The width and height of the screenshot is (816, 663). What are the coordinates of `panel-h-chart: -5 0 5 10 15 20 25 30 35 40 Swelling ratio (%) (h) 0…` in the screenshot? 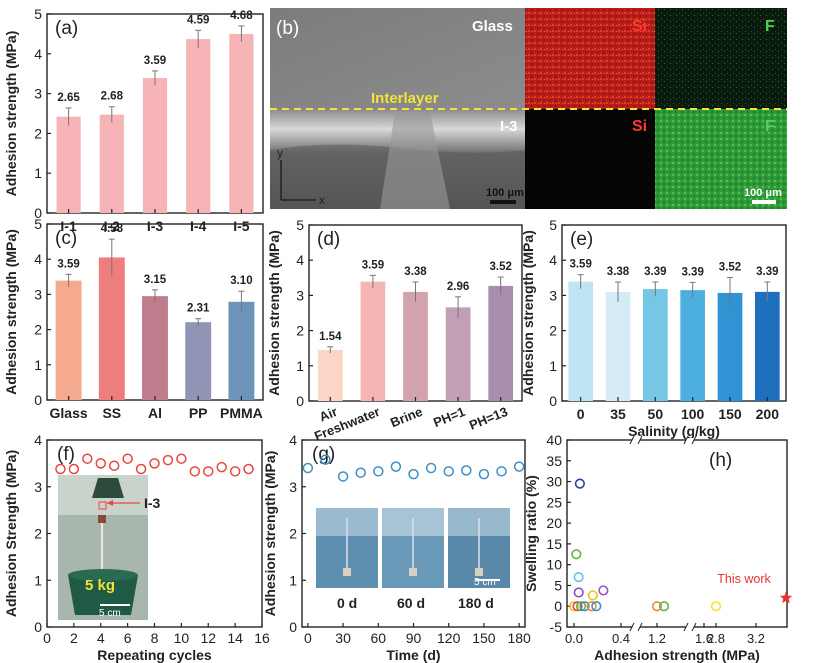 It's located at (658, 547).